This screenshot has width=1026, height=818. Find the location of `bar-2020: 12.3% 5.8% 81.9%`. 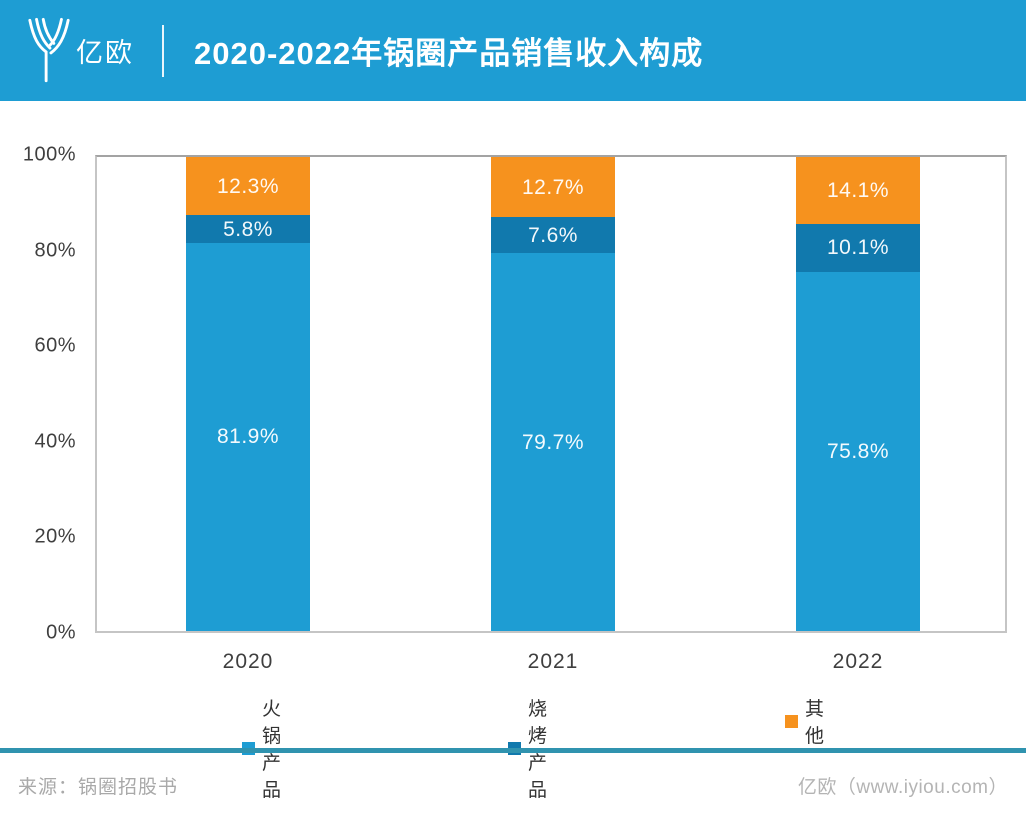

bar-2020: 12.3% 5.8% 81.9% is located at coordinates (248, 394).